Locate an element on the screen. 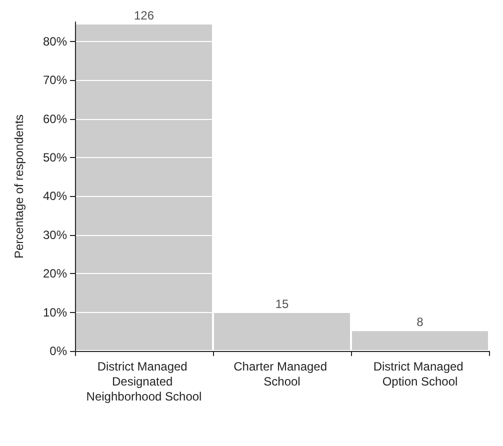  x-tick-label: Charter Managed School is located at coordinates (282, 374).